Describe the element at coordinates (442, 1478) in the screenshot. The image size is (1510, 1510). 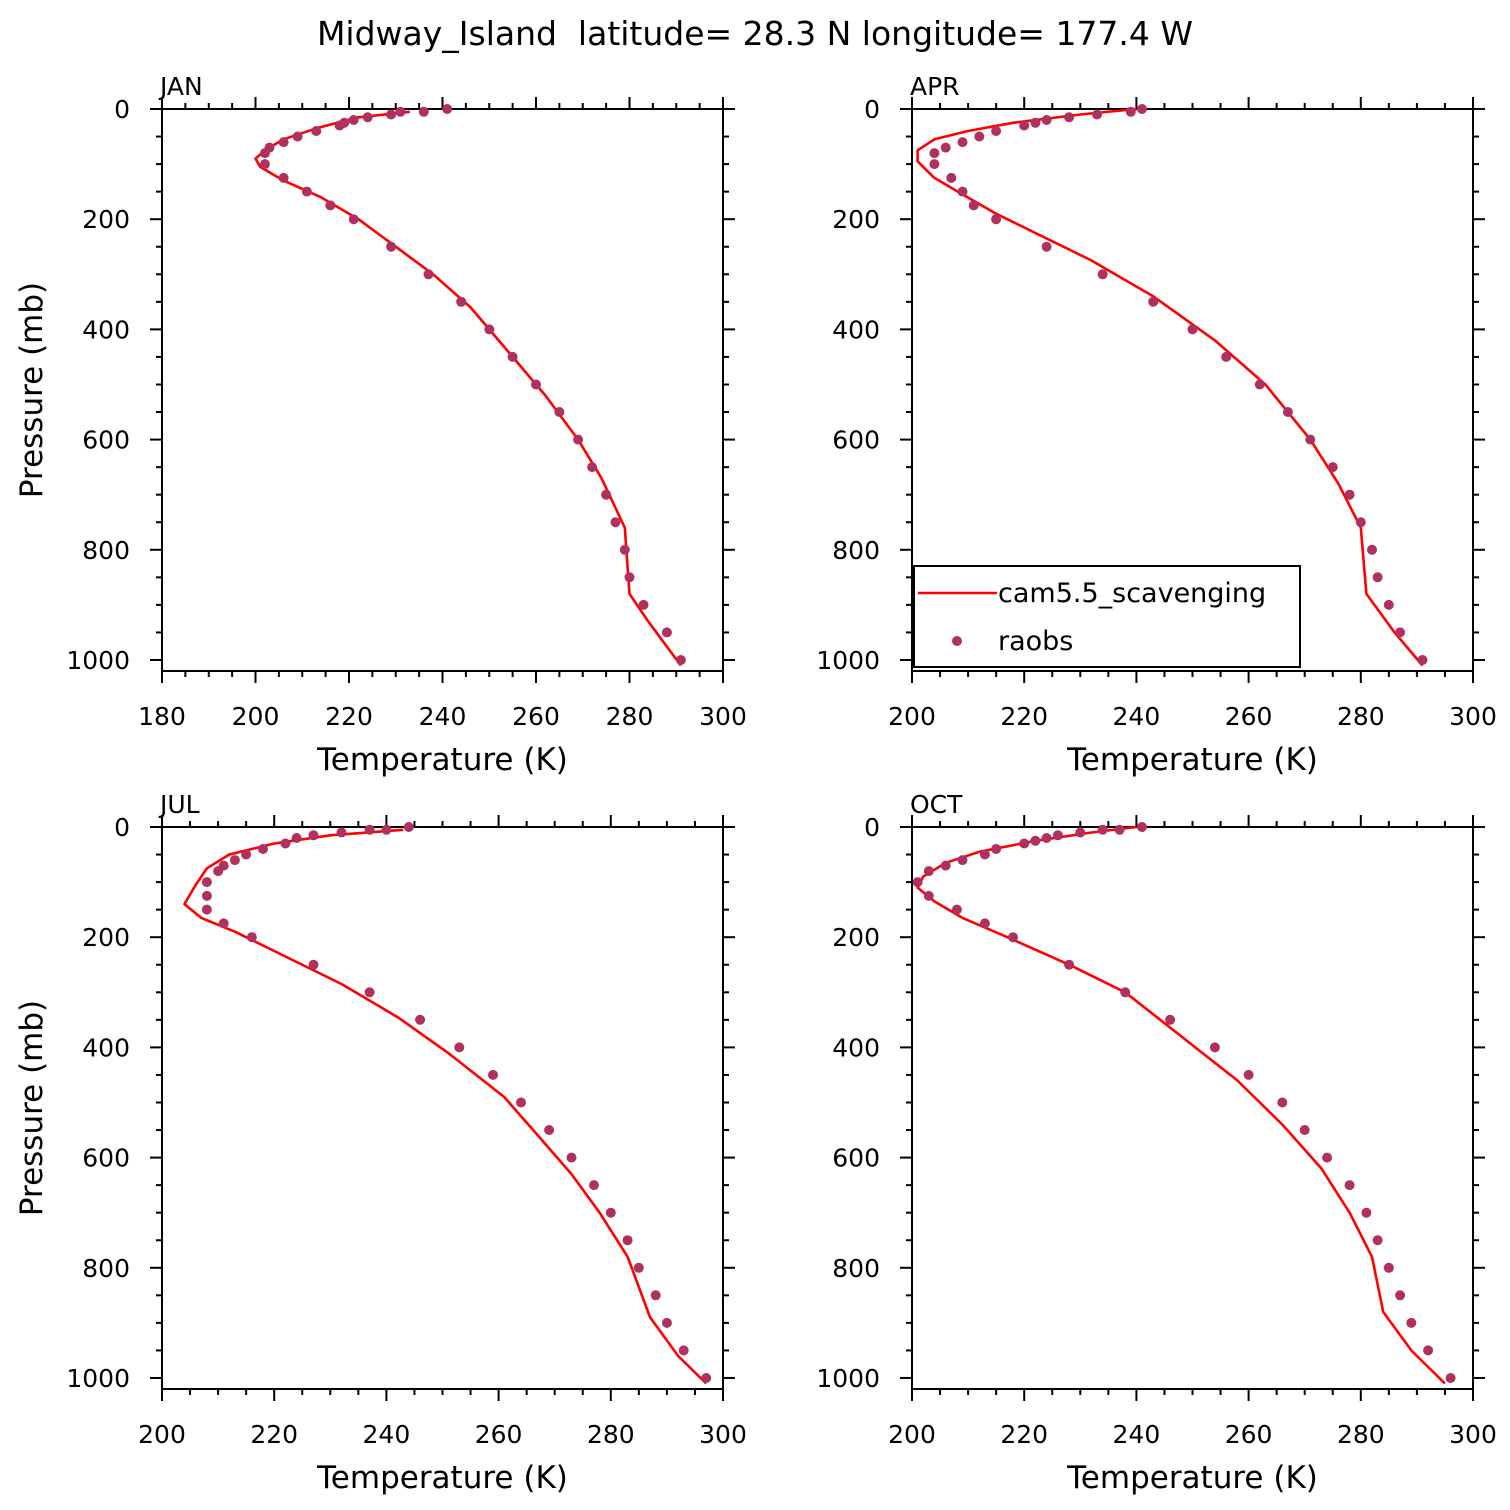
I see `x-axis-label: Temperature (K)` at that location.